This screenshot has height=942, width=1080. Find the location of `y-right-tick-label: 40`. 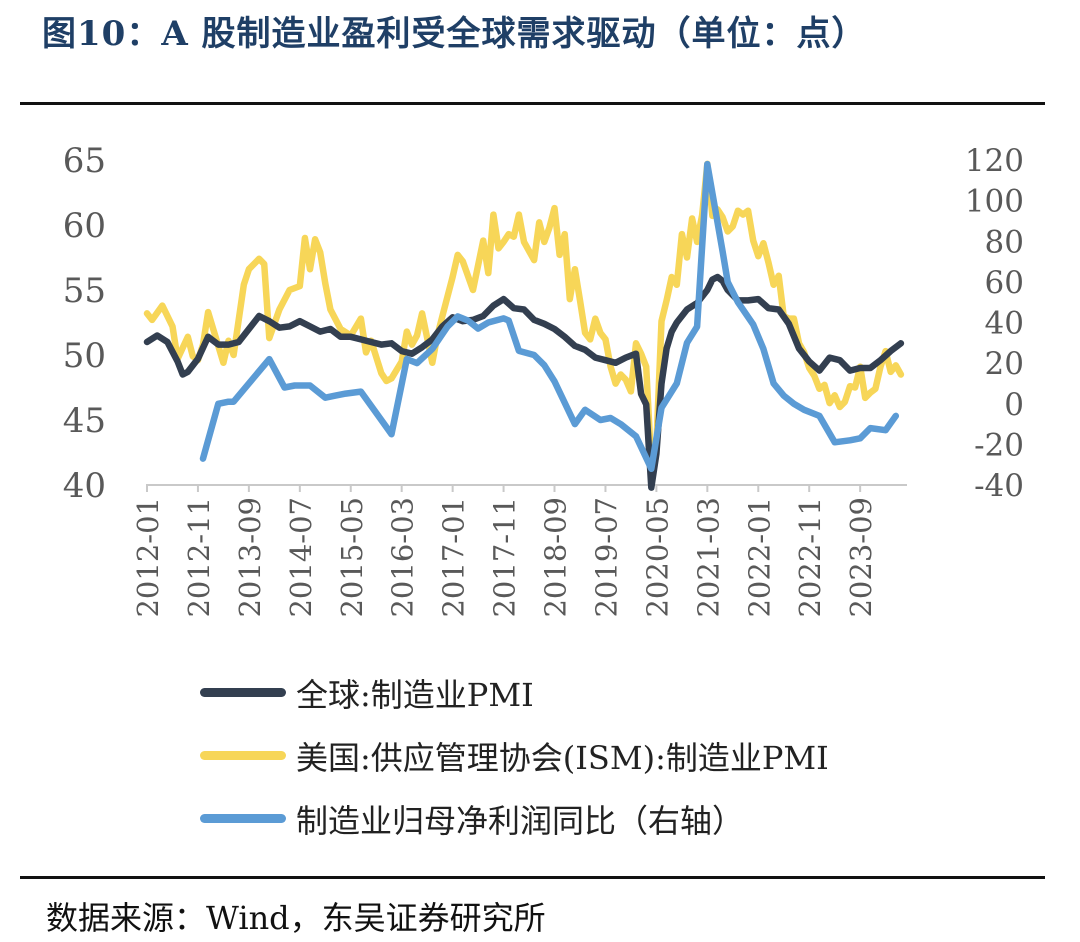

y-right-tick-label: 40 is located at coordinates (1004, 324).